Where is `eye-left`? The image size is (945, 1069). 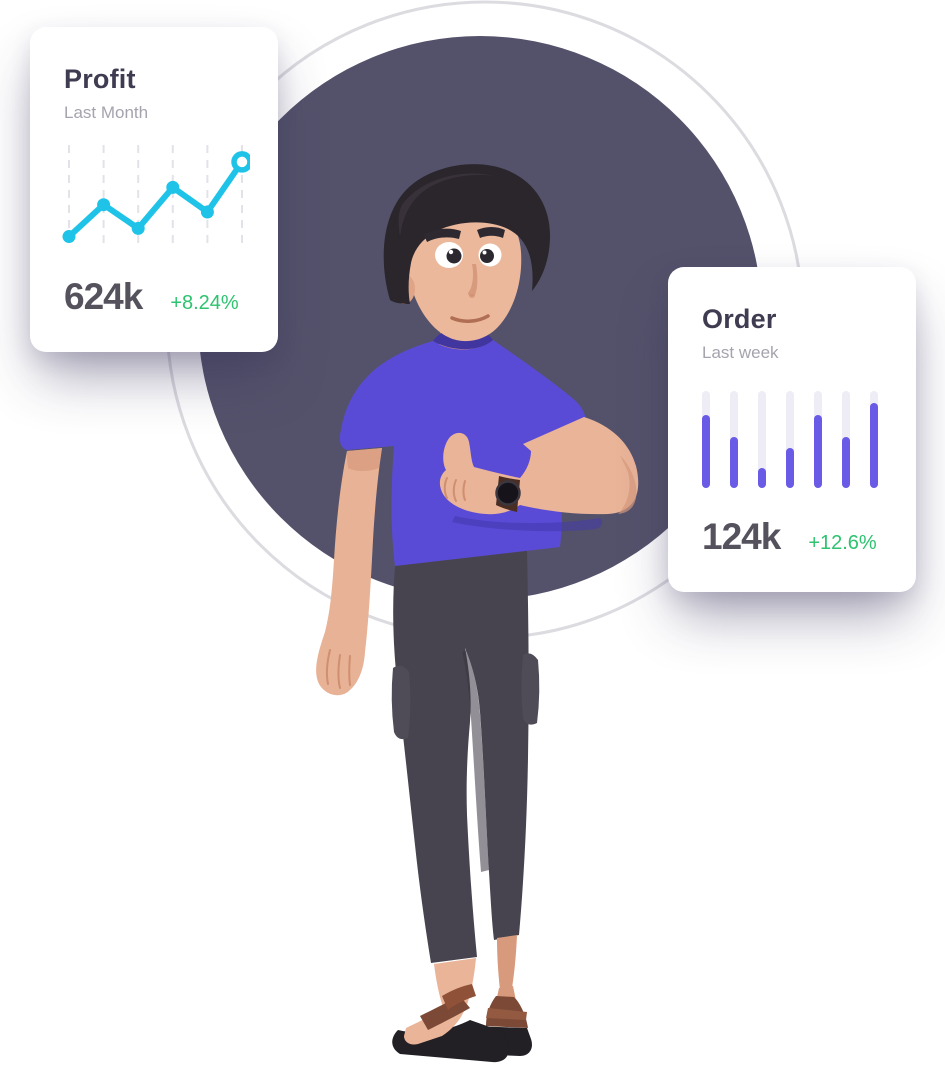 eye-left is located at coordinates (449, 255).